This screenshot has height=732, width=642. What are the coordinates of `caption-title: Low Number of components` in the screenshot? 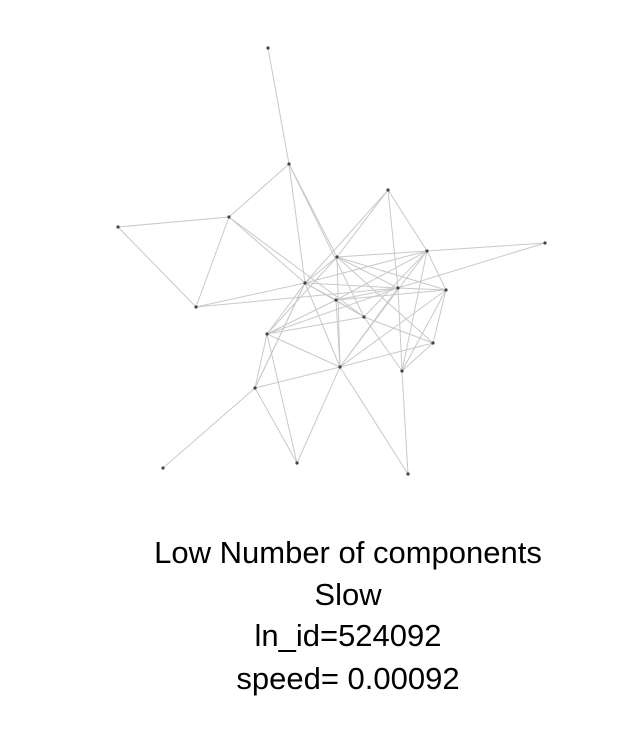 It's located at (348, 552).